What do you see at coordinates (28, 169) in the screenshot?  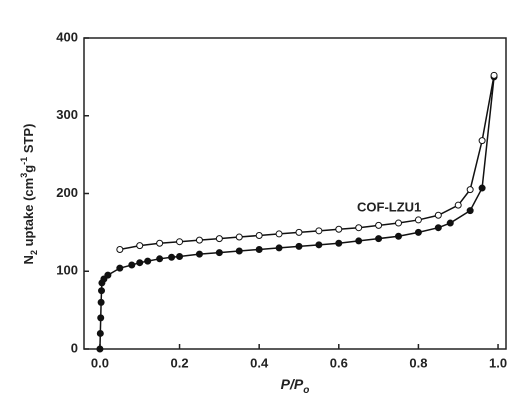 I see `y-label-part: g` at bounding box center [28, 169].